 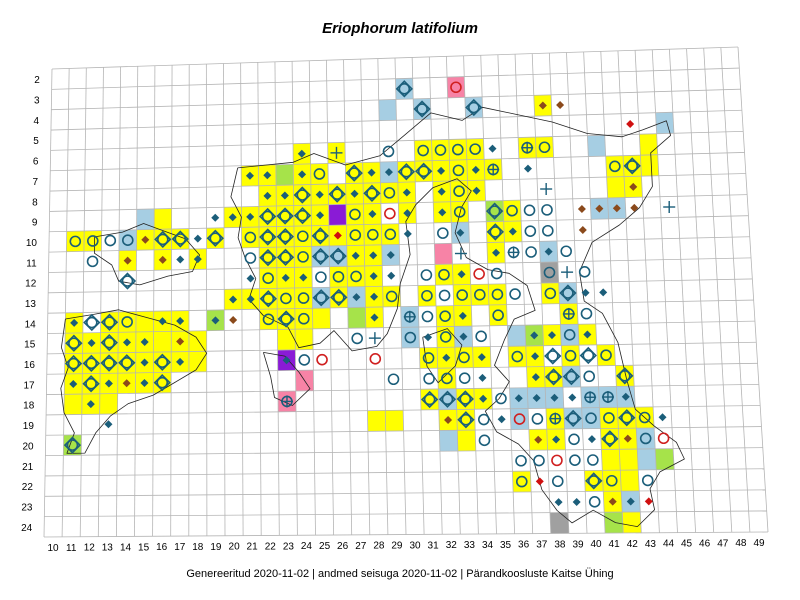 I want to click on column-label: 22, so click(x=271, y=546).